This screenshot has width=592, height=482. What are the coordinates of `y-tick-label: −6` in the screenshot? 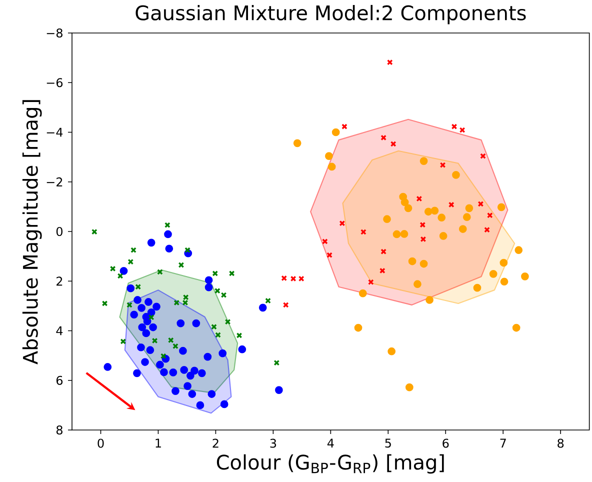 It's located at (54, 83).